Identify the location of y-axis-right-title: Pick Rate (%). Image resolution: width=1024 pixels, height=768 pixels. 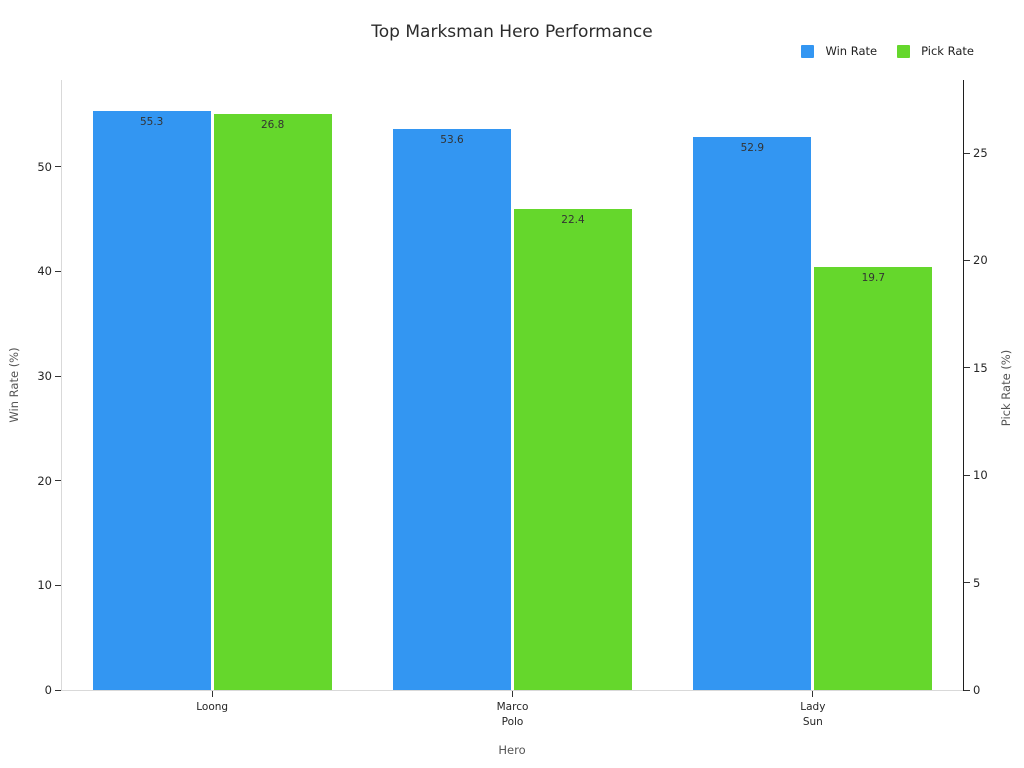
(1006, 388).